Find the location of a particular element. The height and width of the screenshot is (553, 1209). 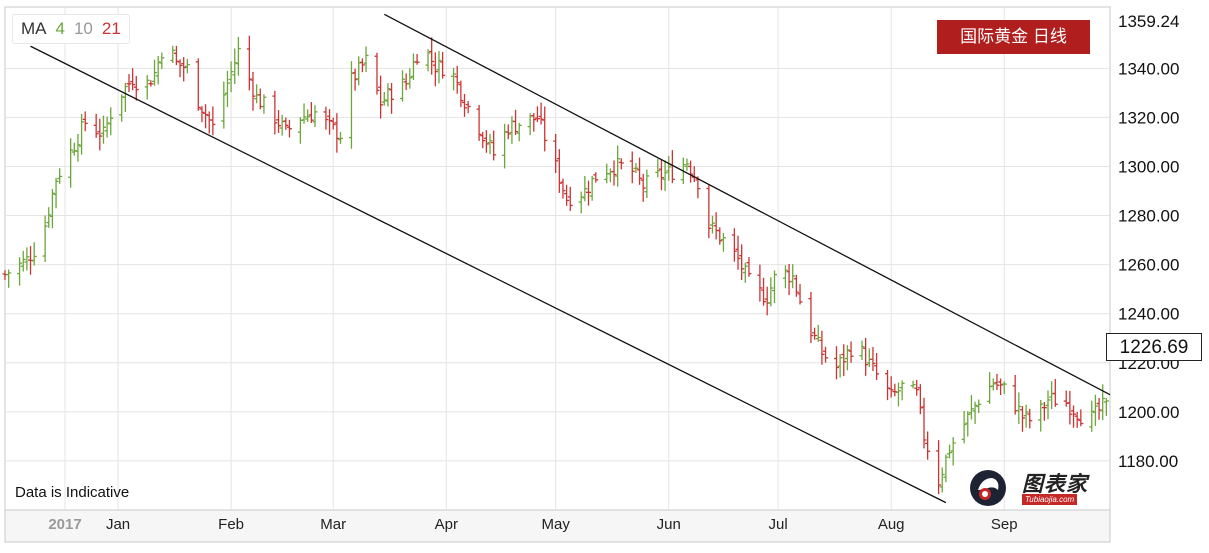

x-tick-label: Jul is located at coordinates (778, 524).